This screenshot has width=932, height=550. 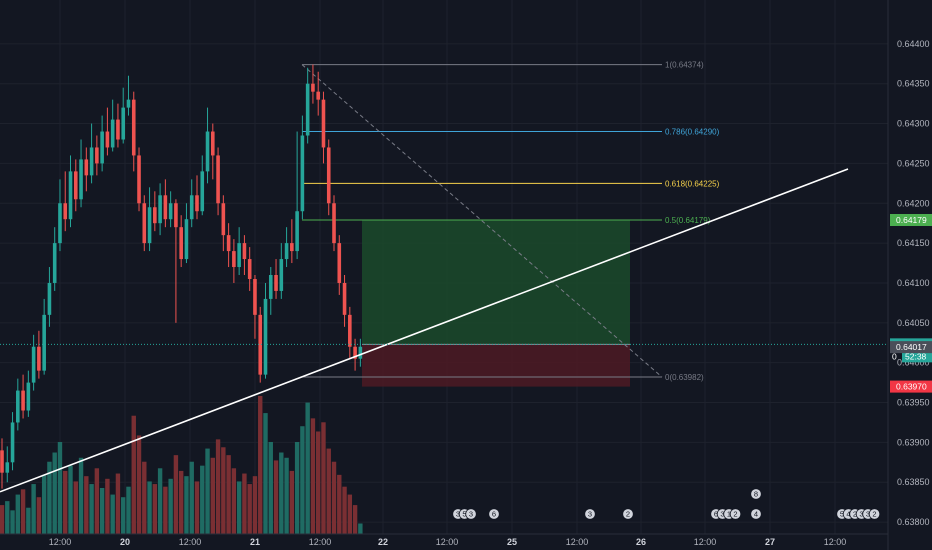 I want to click on price-axis-label: 0.64400, so click(x=913, y=44).